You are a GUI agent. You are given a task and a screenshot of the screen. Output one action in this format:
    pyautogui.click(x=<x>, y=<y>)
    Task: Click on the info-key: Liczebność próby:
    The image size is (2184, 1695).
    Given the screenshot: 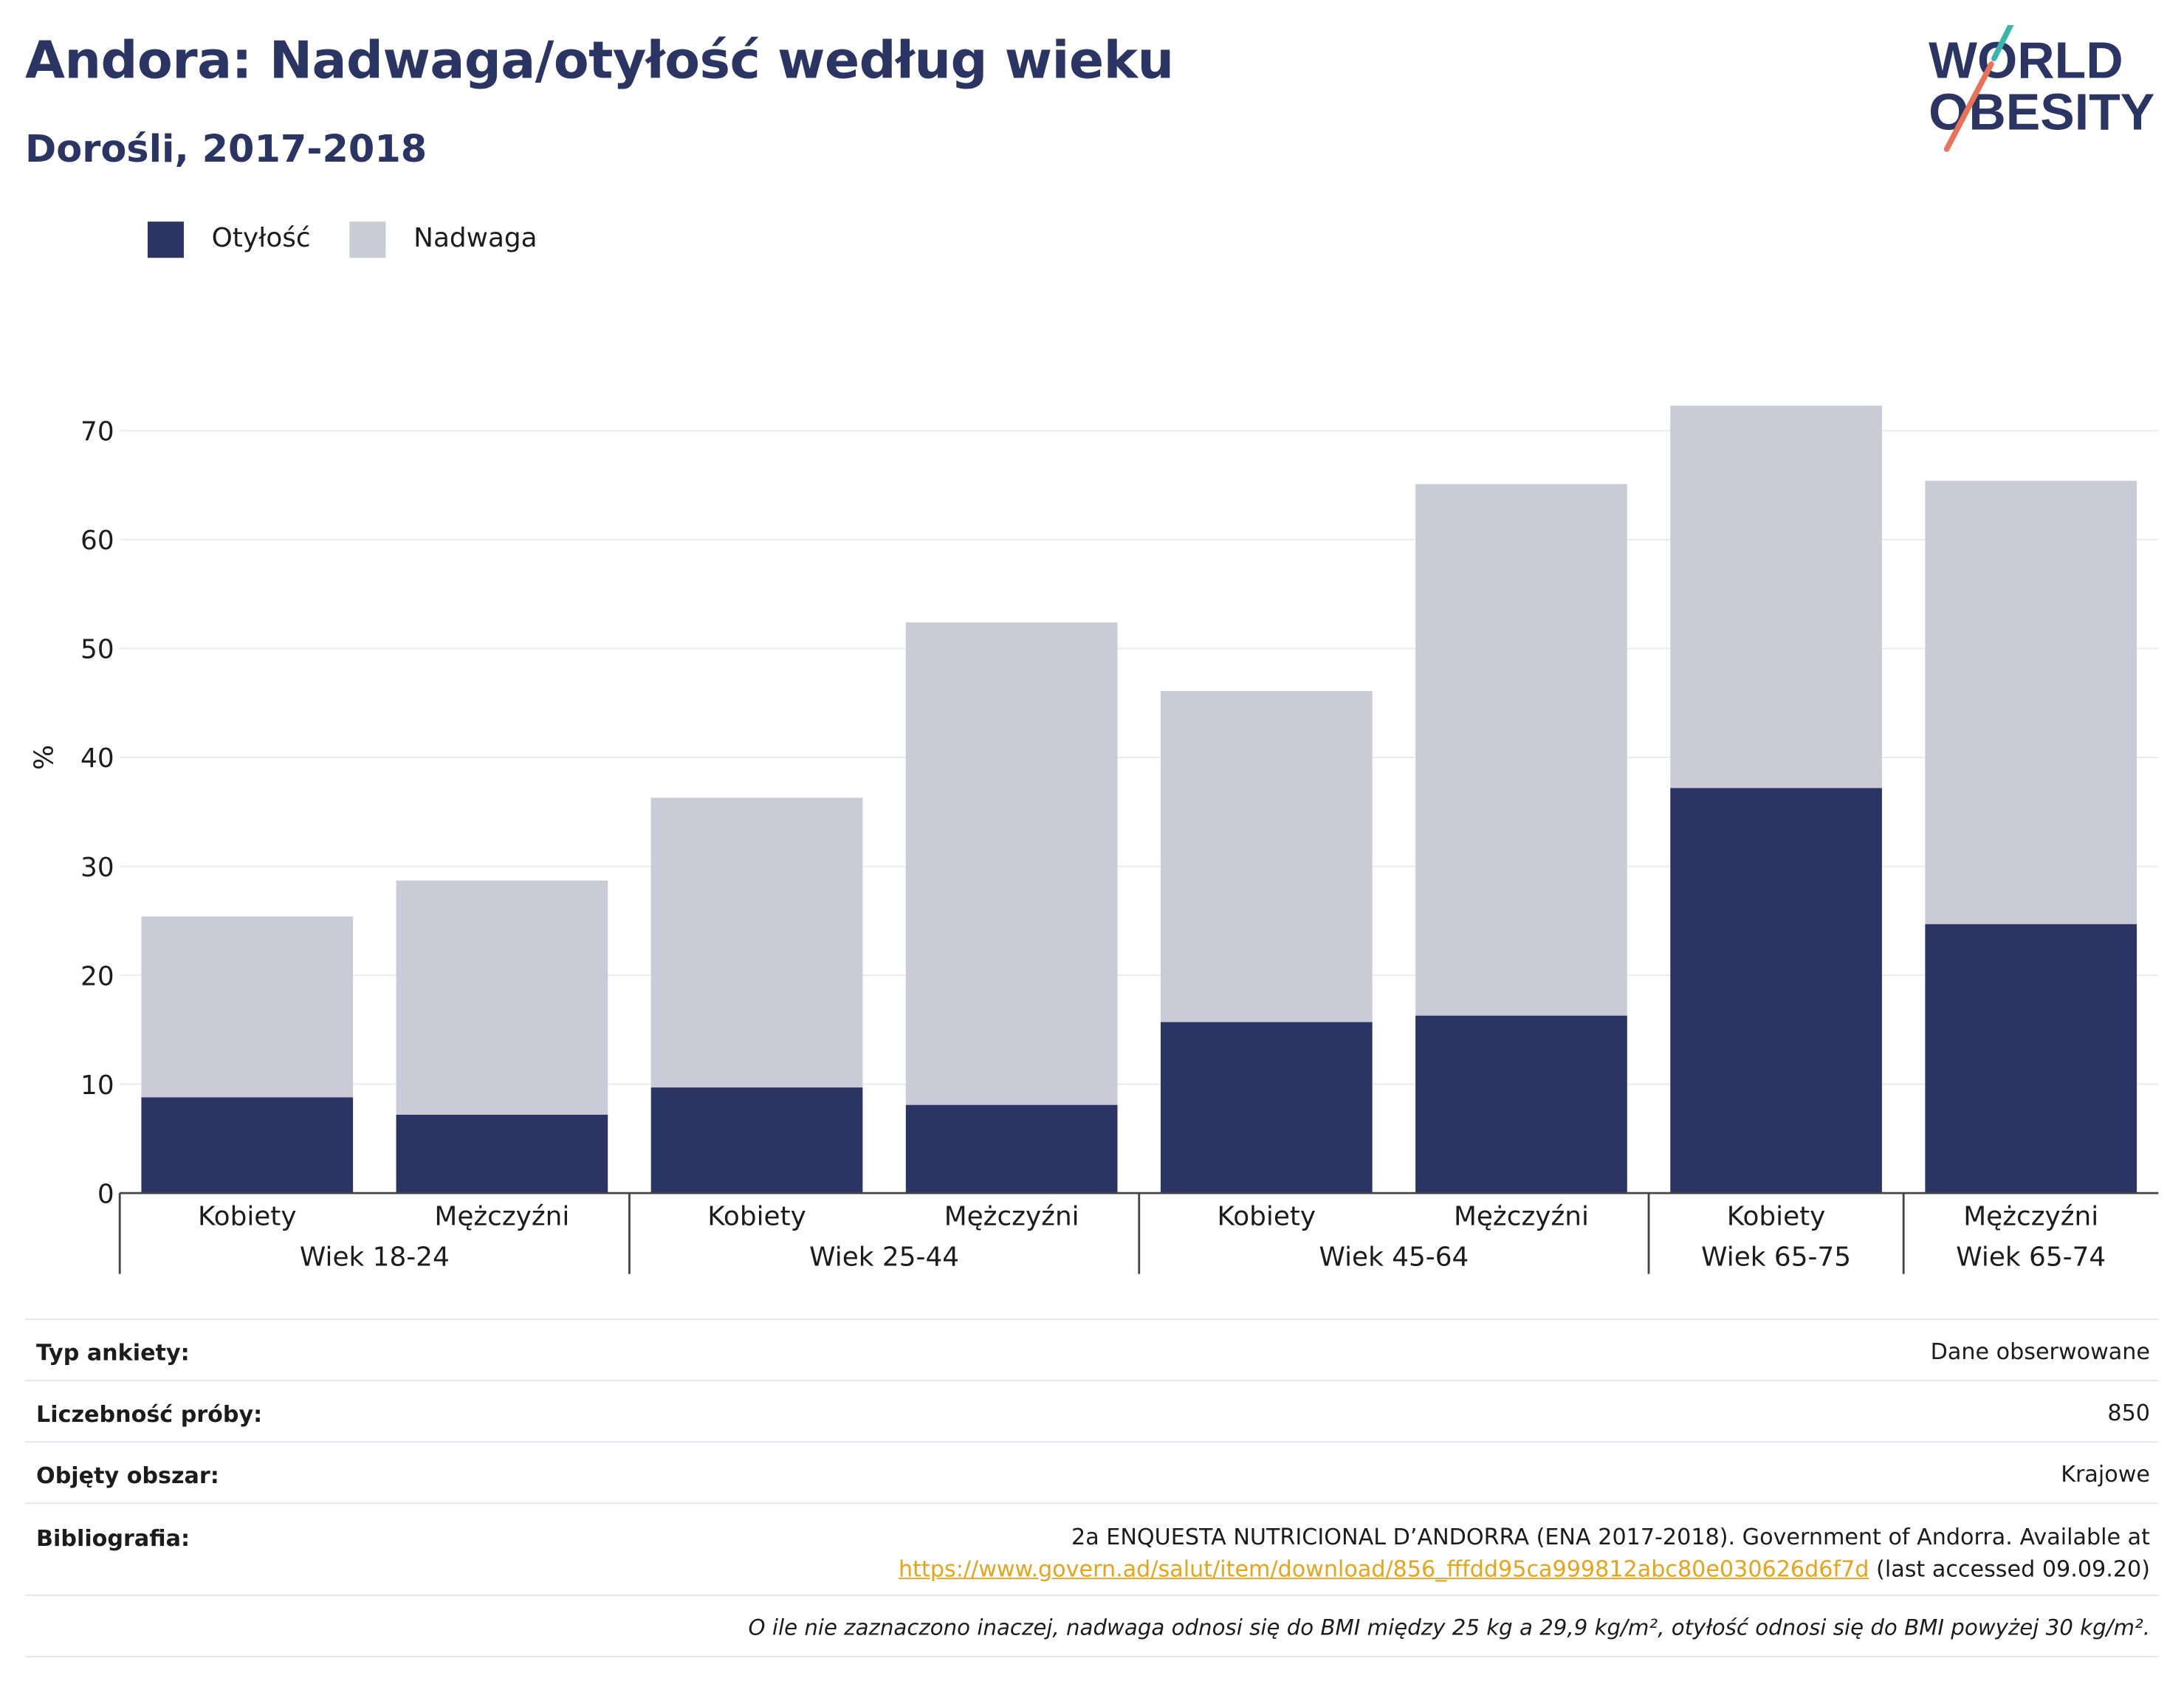 What is the action you would take?
    pyautogui.click(x=149, y=1414)
    